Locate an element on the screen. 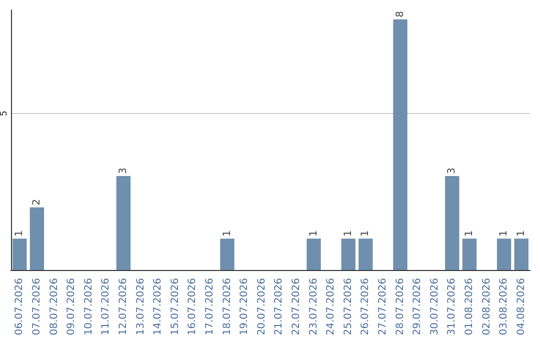  x-tick-label: 18.07.2026 is located at coordinates (227, 307).